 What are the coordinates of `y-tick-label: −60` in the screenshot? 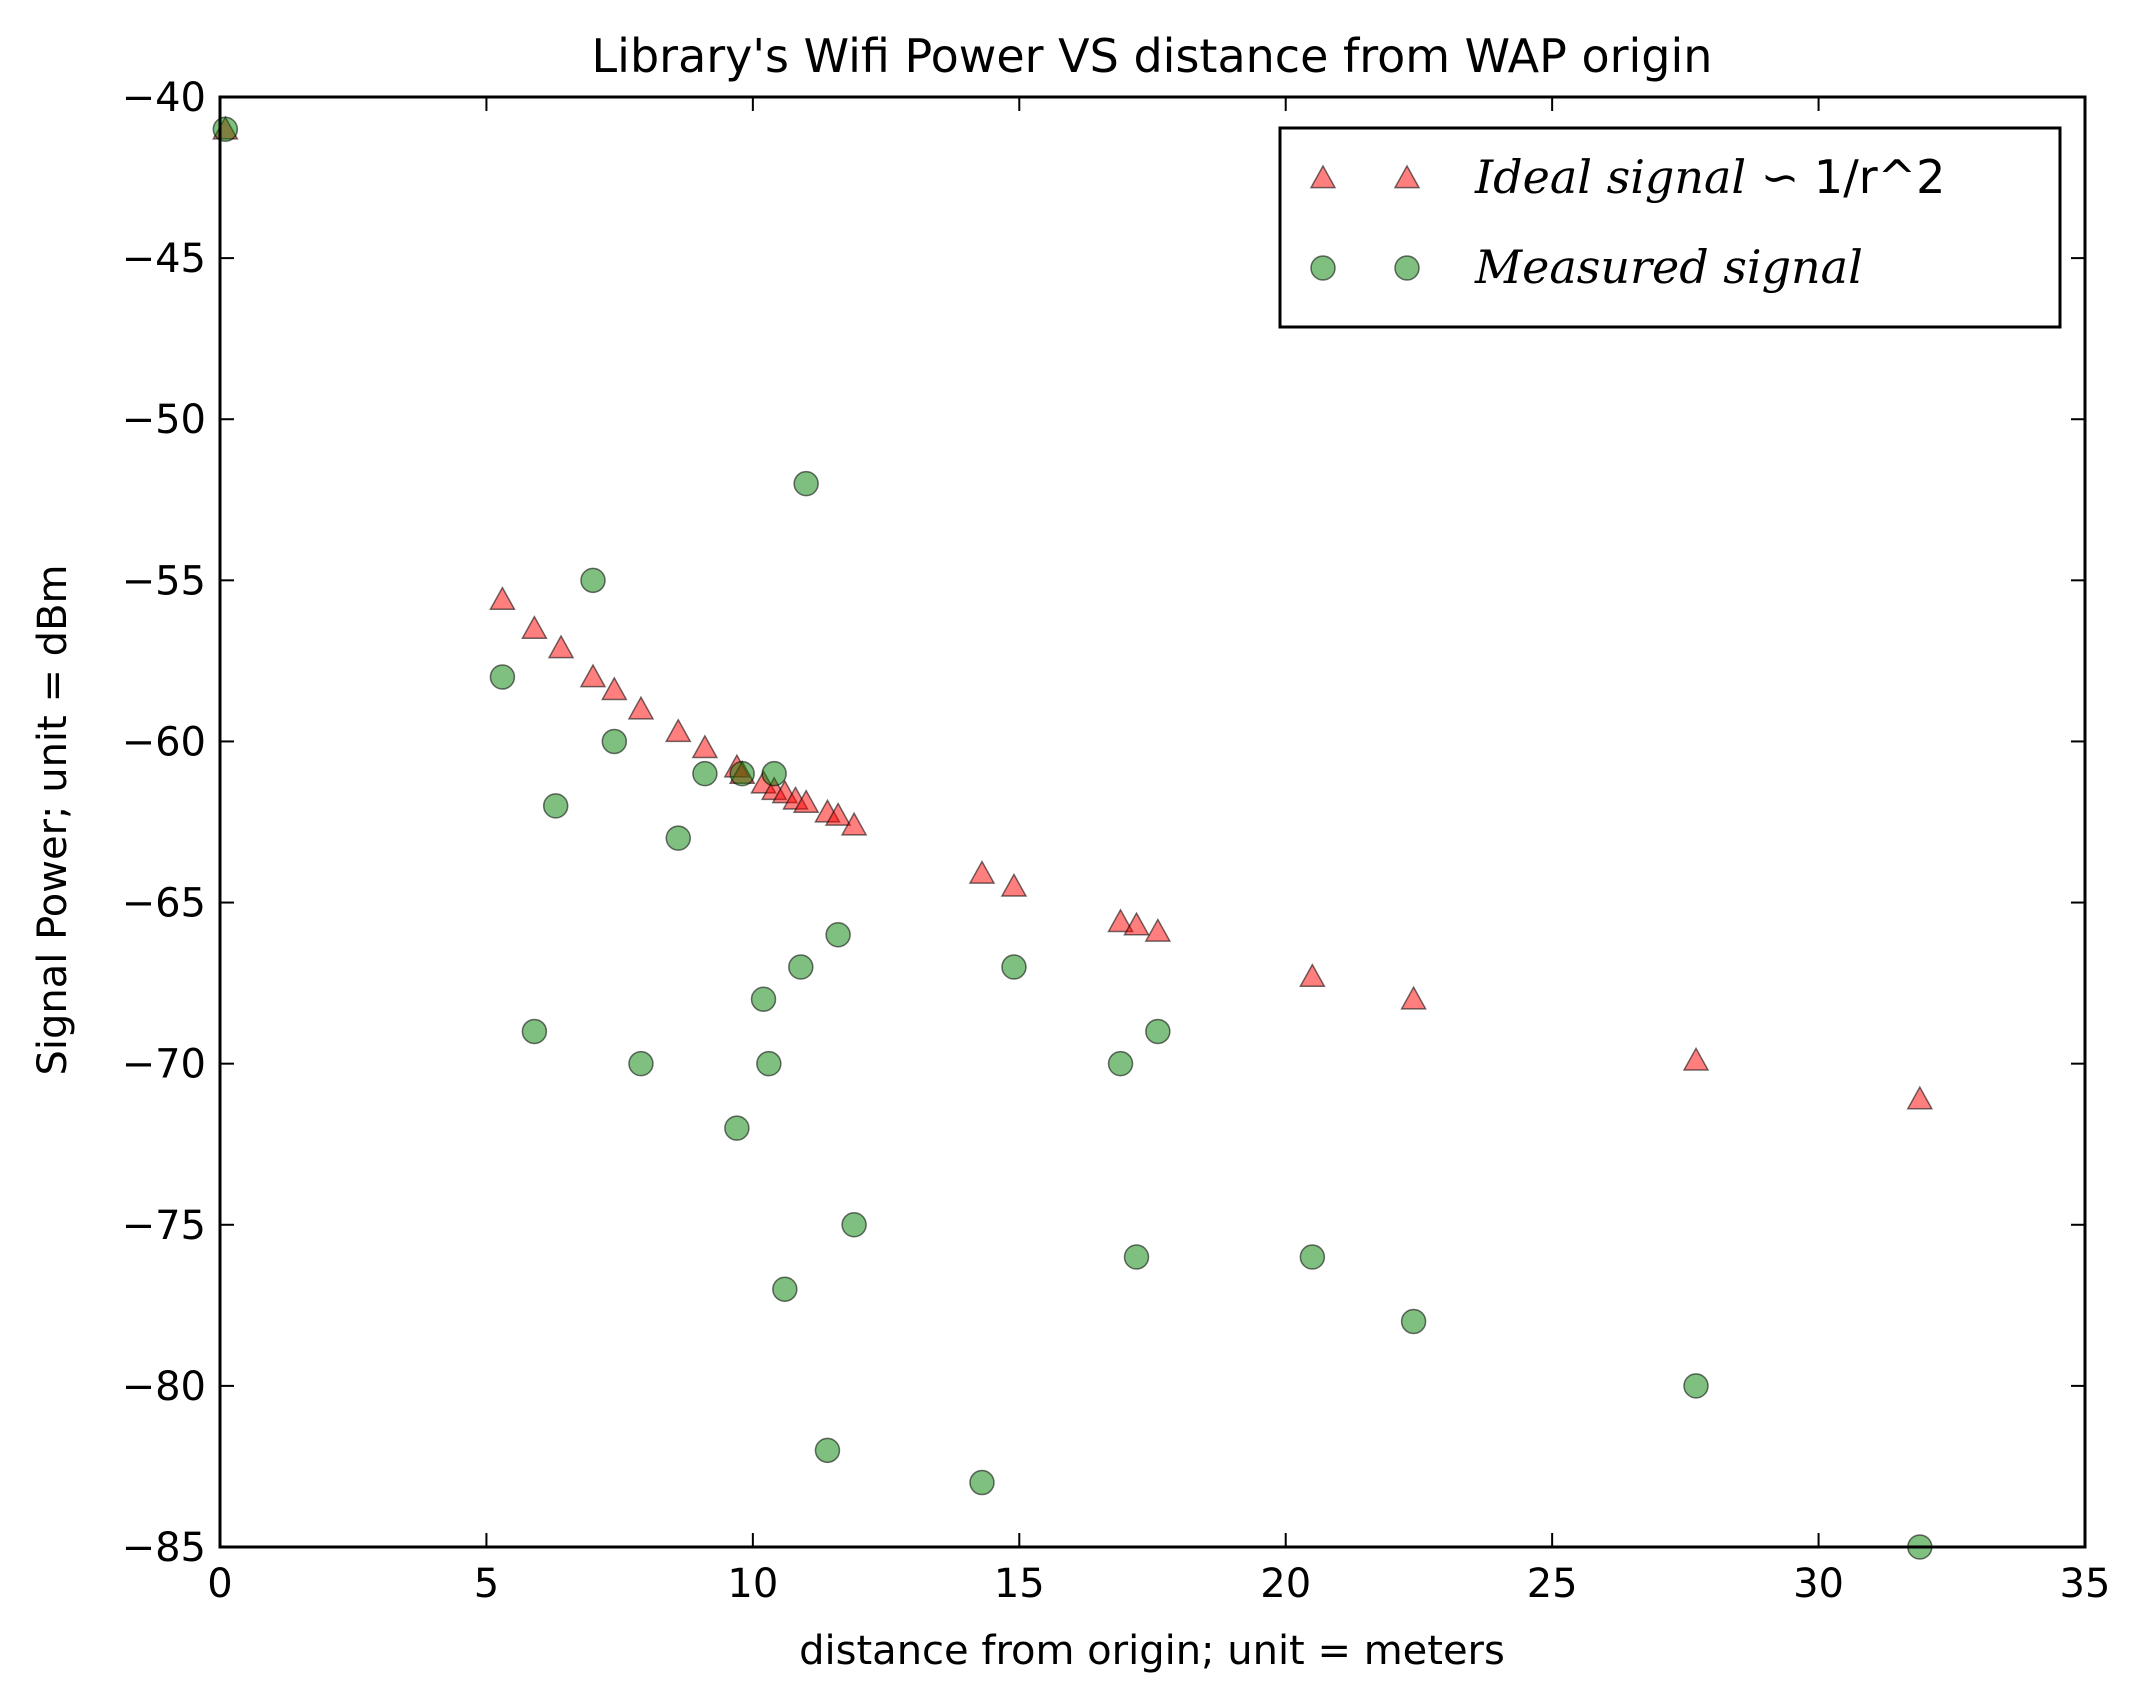 It's located at (164, 742).